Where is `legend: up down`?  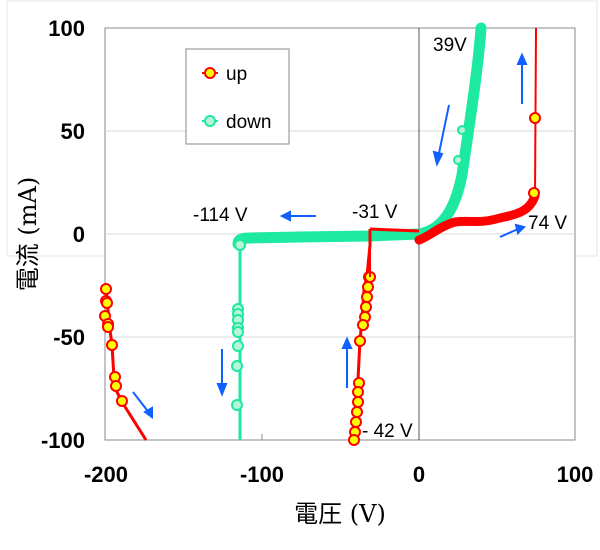
legend: up down is located at coordinates (237, 96).